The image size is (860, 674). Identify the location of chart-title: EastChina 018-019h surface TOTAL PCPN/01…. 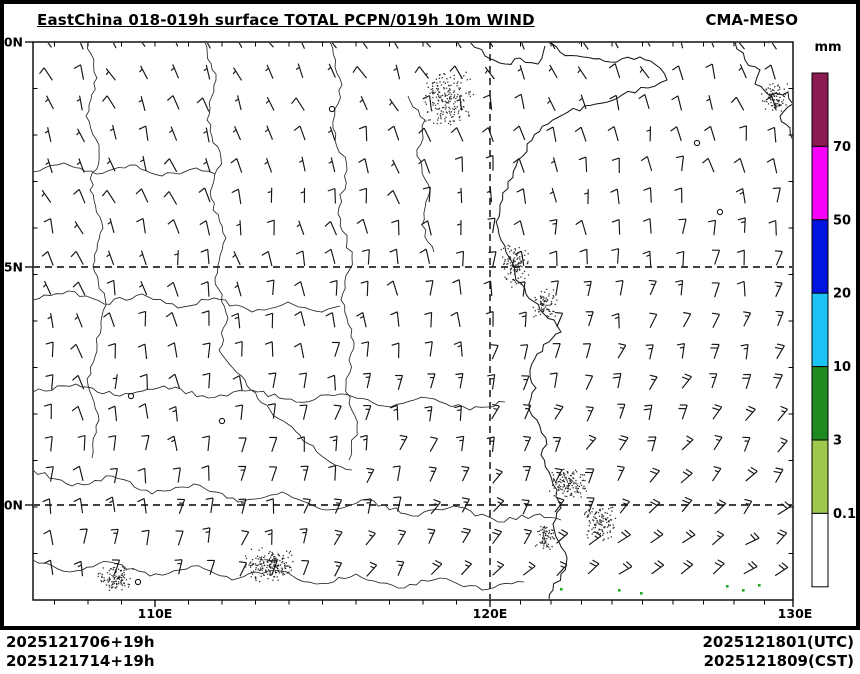
(286, 20).